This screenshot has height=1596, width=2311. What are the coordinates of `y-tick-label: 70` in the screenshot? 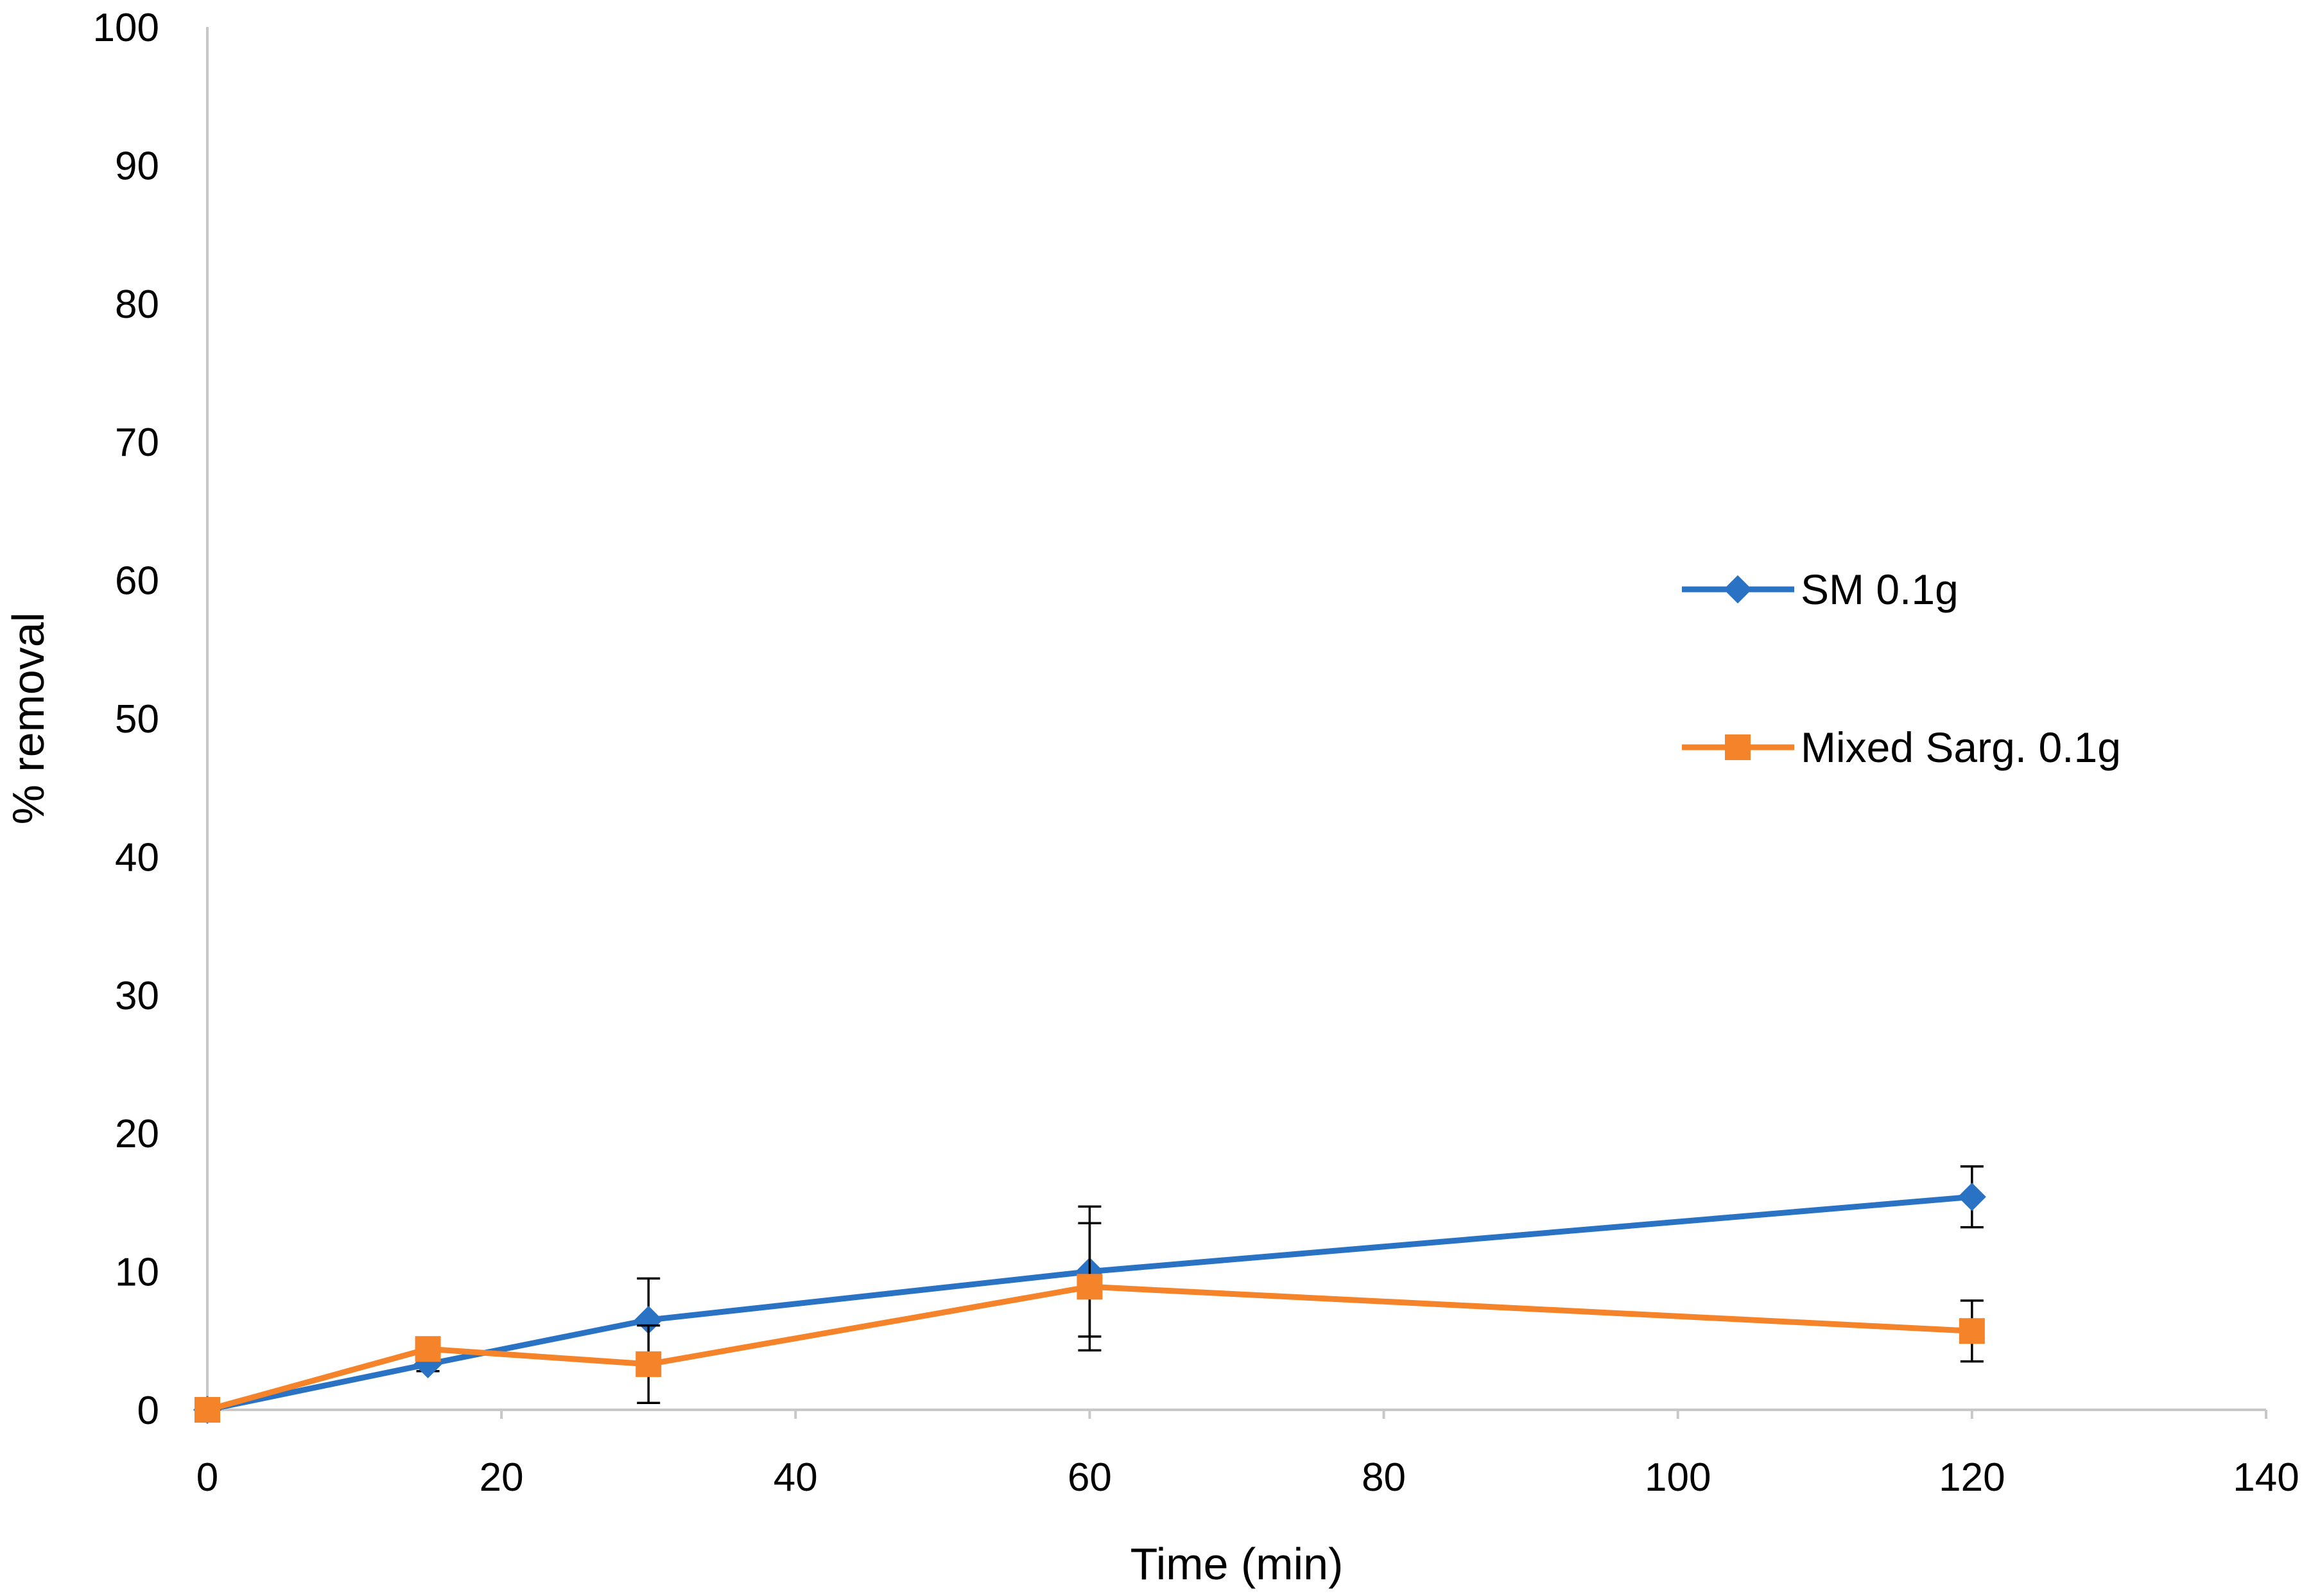 It's located at (137, 443).